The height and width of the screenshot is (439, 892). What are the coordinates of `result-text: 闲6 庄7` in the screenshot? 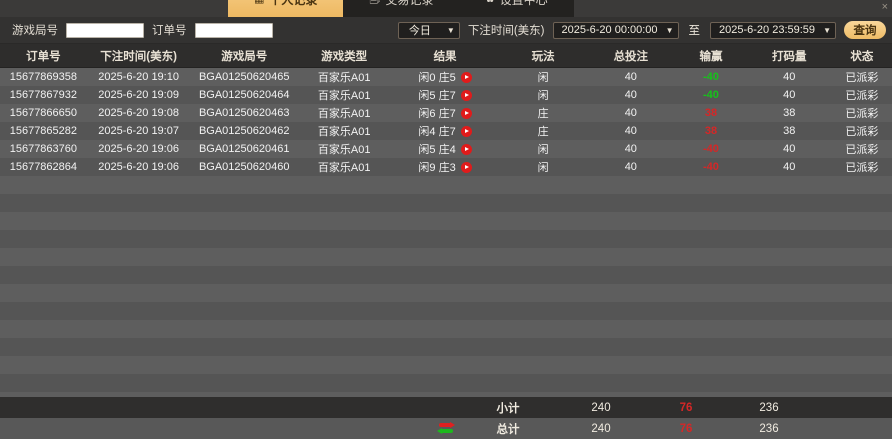 It's located at (437, 114).